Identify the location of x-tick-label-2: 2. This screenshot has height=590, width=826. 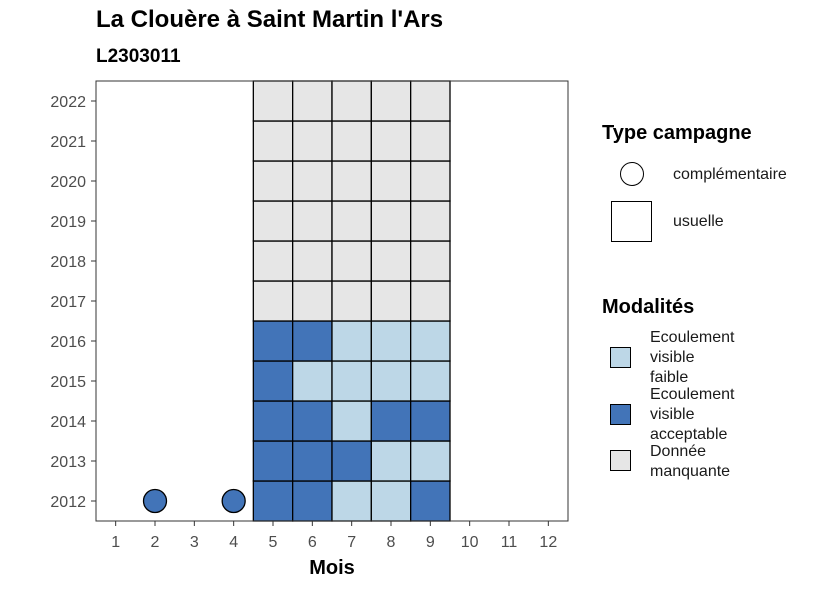
(155, 542).